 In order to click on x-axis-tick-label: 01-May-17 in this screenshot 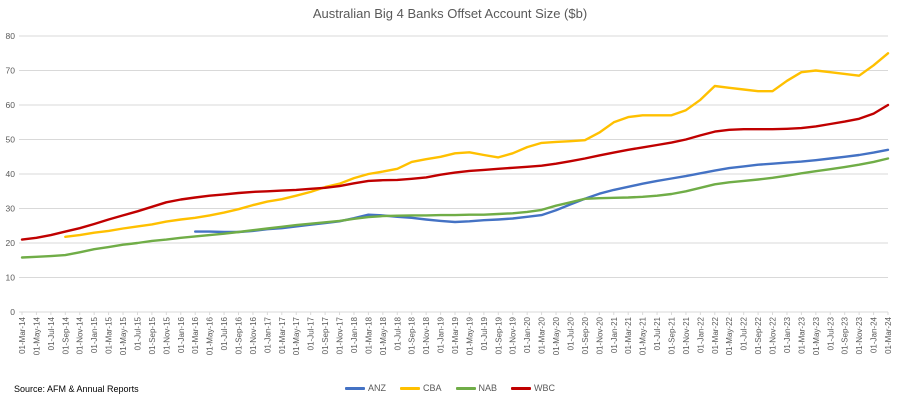, I will do `click(296, 335)`.